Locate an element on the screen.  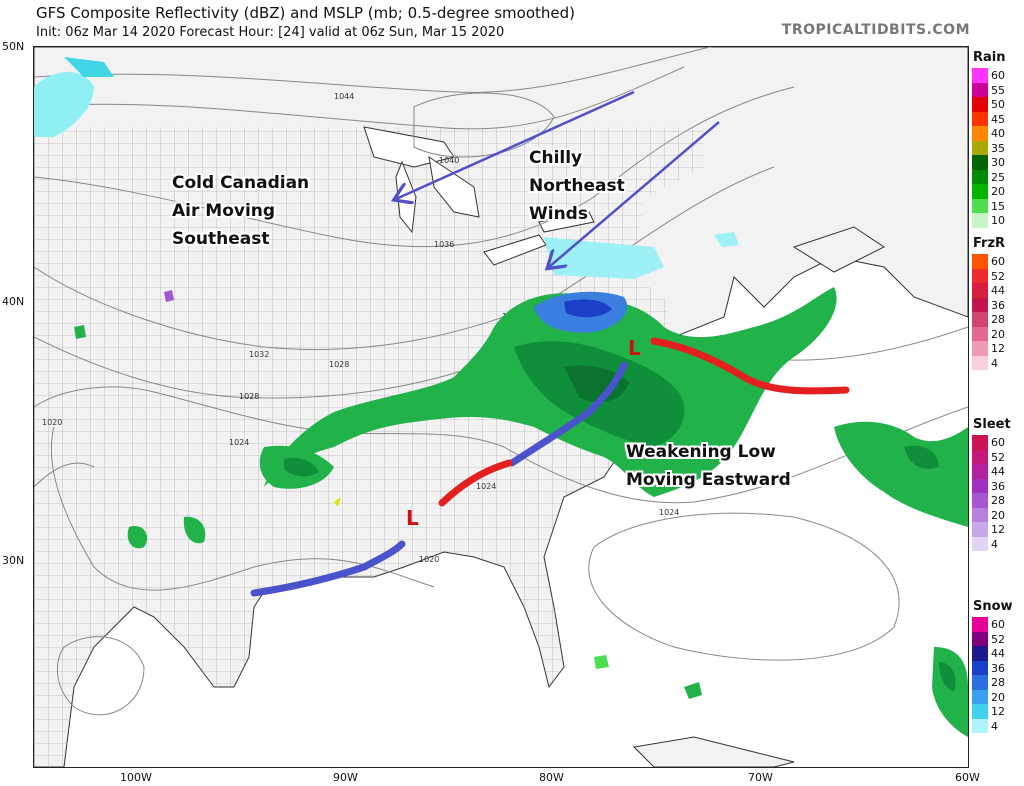
legend-rain-row: 30 is located at coordinates (988, 162).